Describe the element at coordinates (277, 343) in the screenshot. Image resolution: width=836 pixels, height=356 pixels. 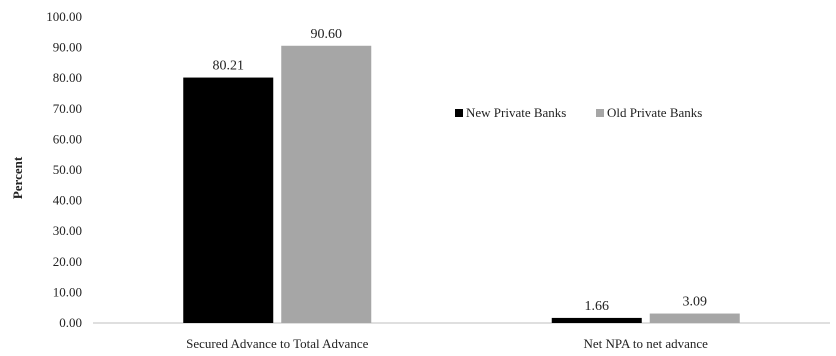
I see `x-tick-label: Secured Advance to Total Advance` at that location.